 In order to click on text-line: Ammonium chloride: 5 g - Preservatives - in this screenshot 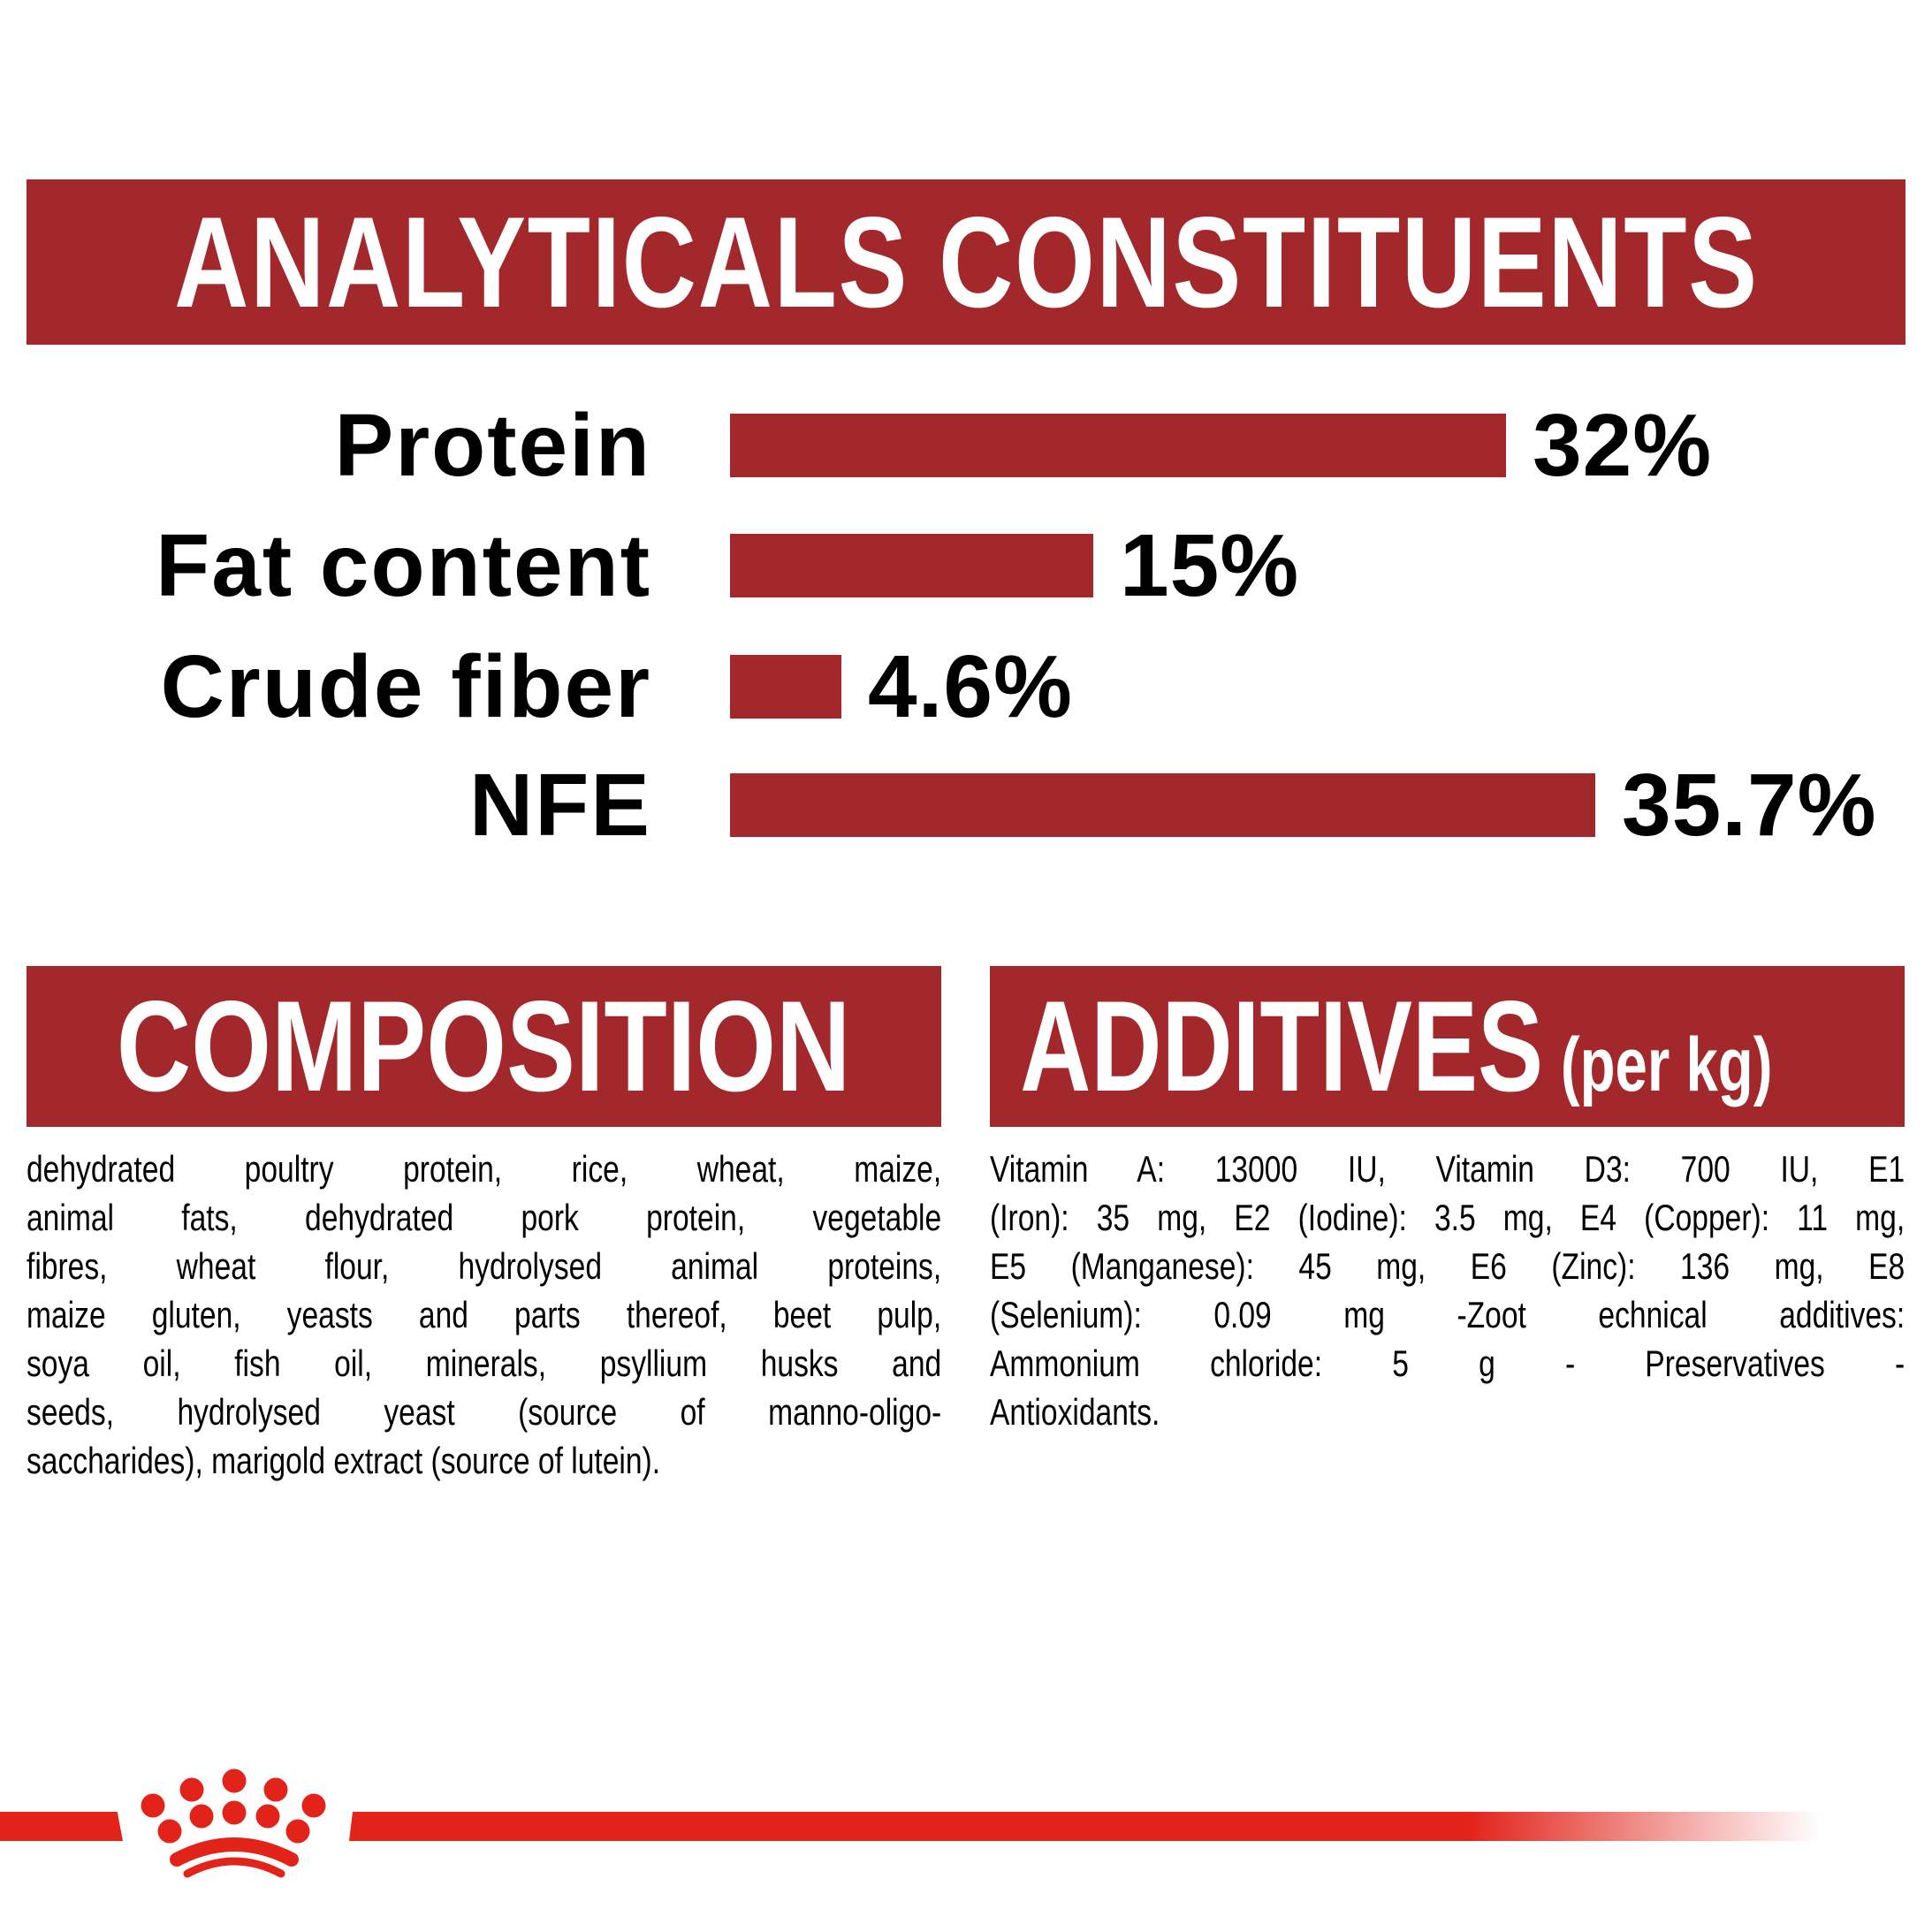, I will do `click(1447, 1363)`.